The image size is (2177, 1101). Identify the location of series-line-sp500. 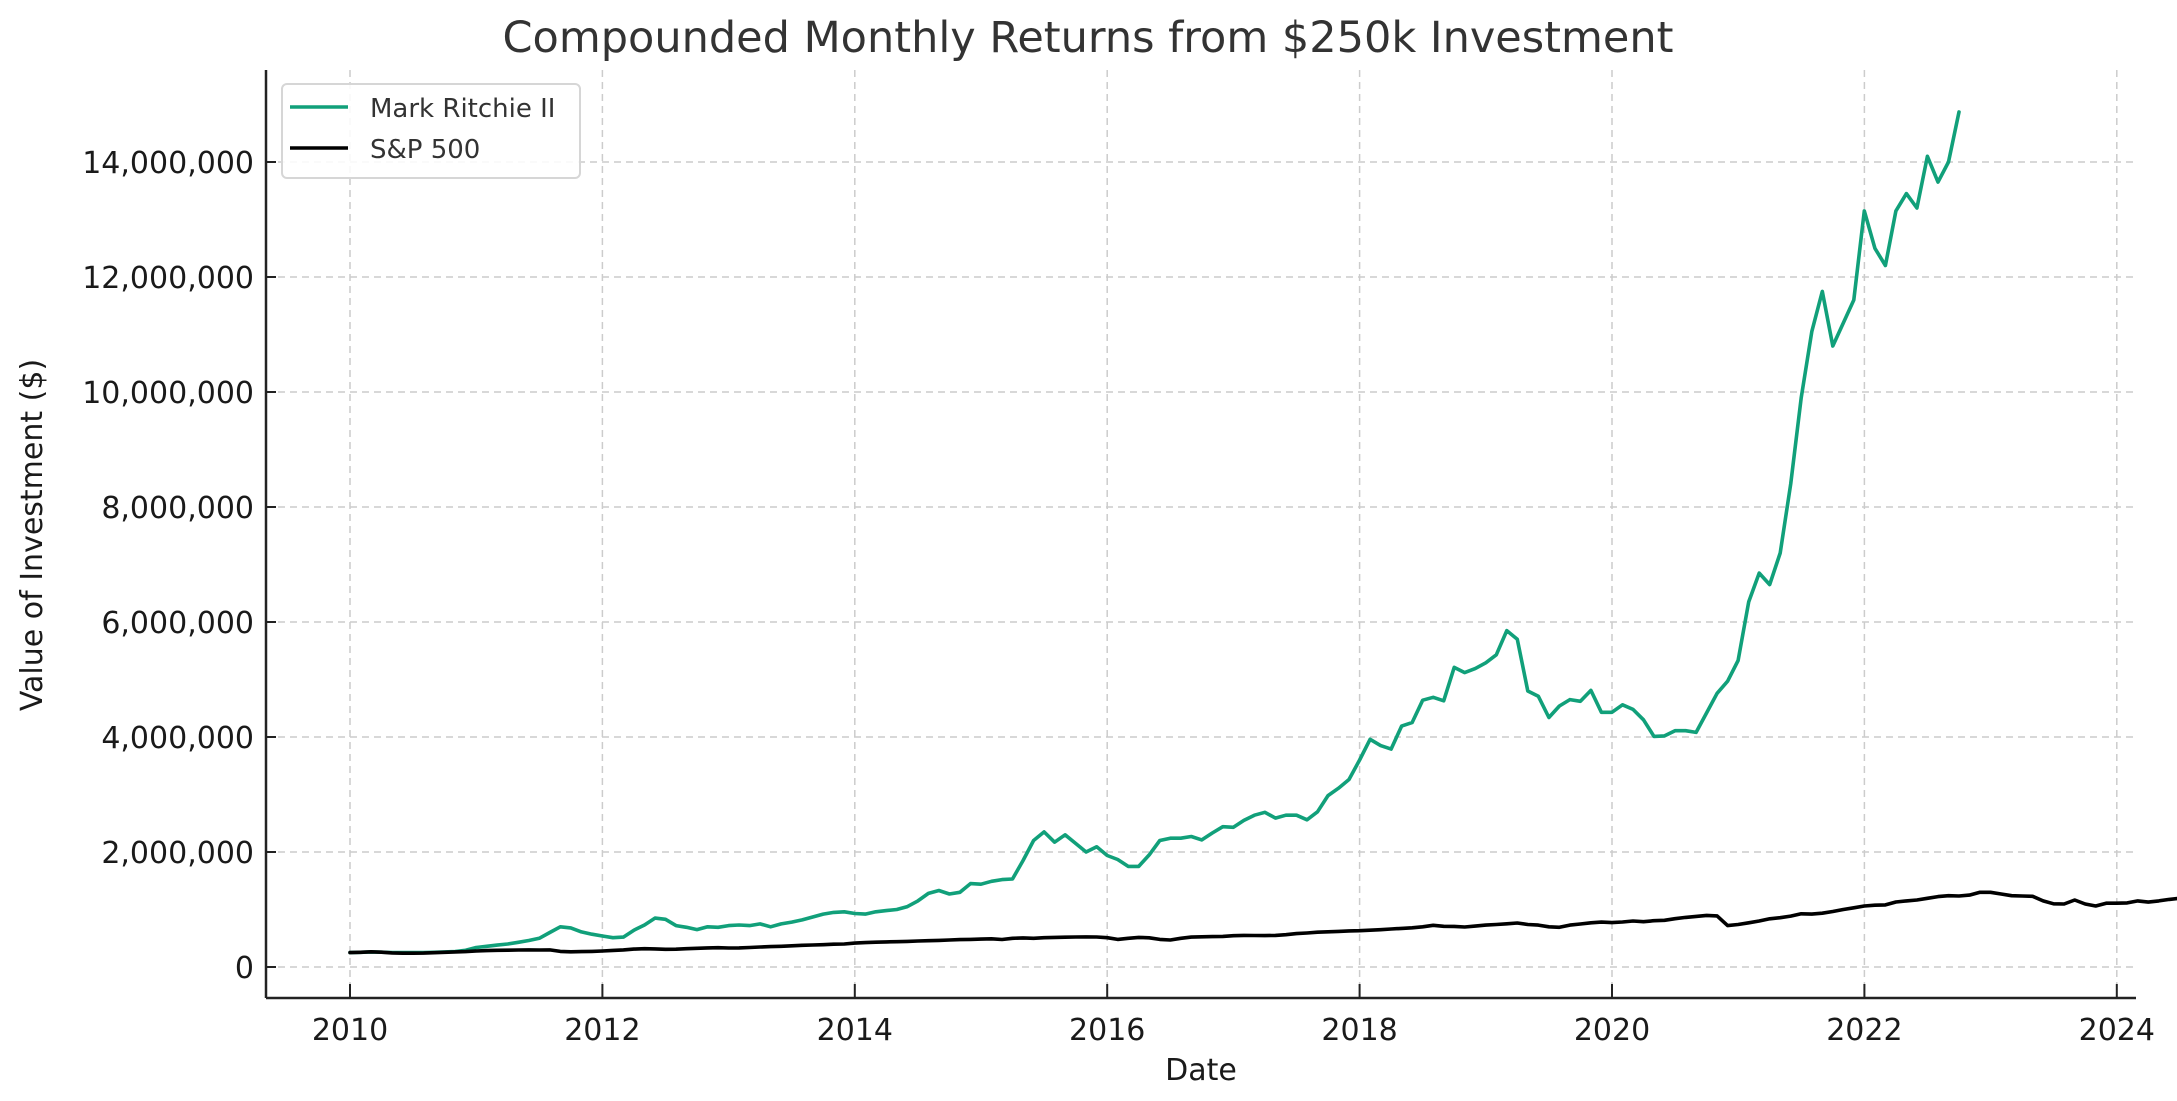
(1262, 923).